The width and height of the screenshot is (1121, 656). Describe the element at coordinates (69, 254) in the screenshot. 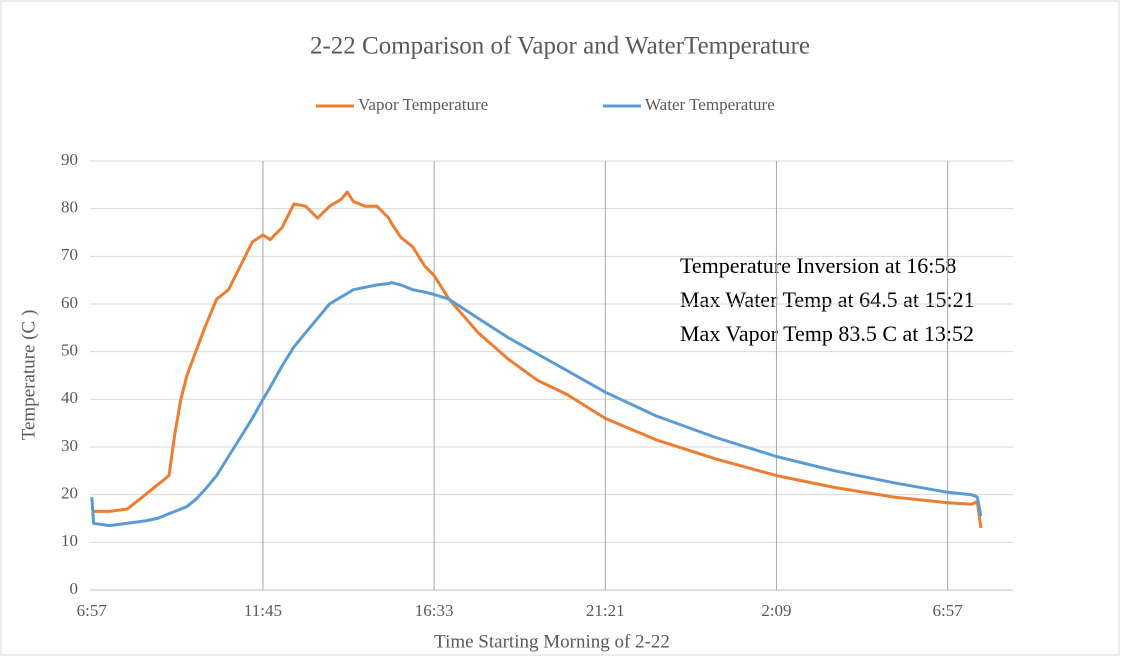

I see `y-tick-label: 70` at that location.